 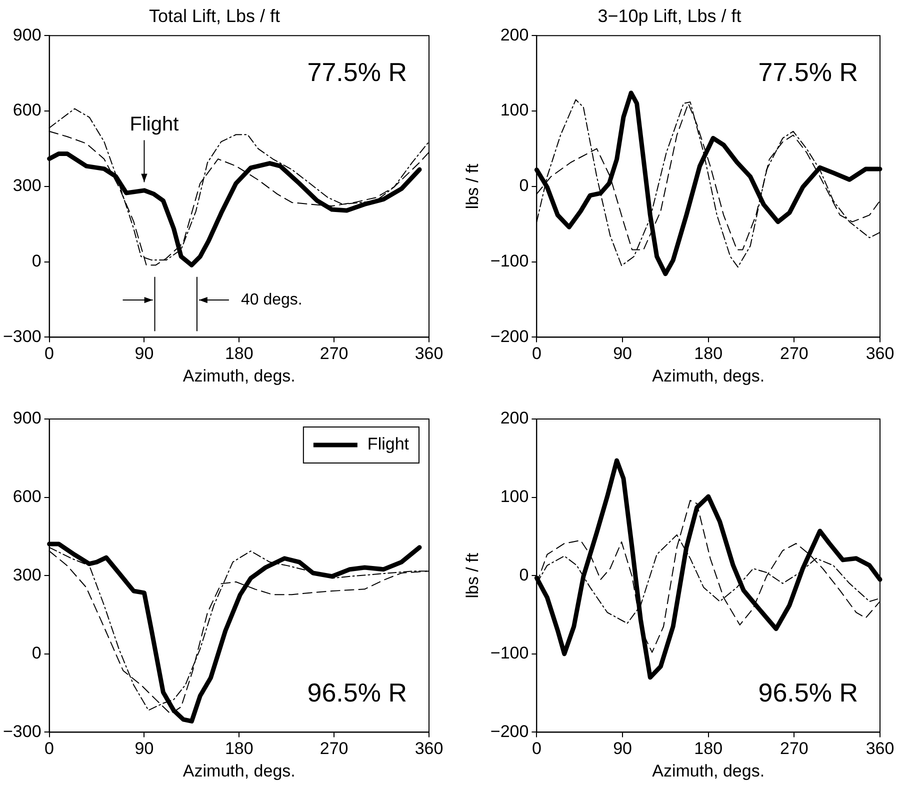 What do you see at coordinates (271, 299) in the screenshot?
I see `ref-line-label: 40 degs.` at bounding box center [271, 299].